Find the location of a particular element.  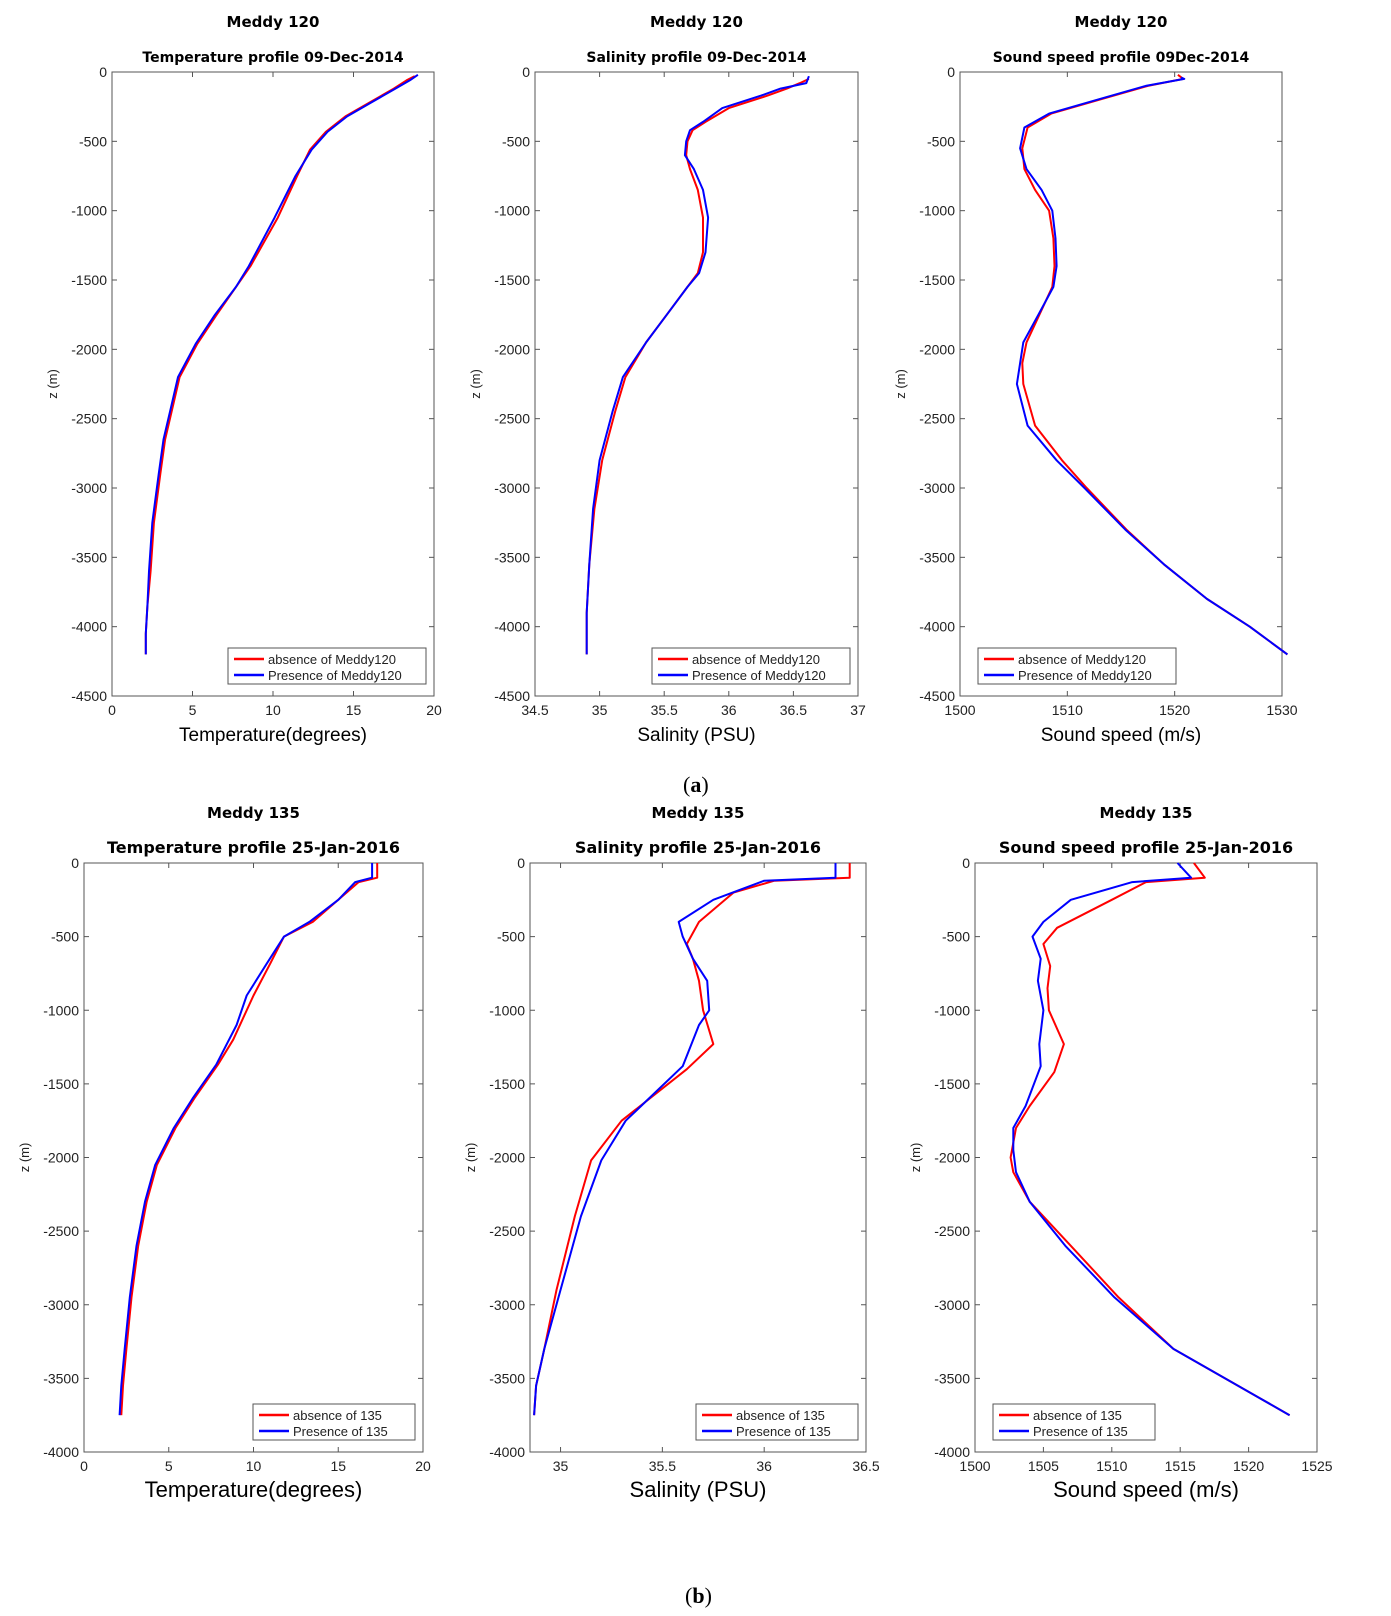

chart-6-series-2-line is located at coordinates (1151, 1139).